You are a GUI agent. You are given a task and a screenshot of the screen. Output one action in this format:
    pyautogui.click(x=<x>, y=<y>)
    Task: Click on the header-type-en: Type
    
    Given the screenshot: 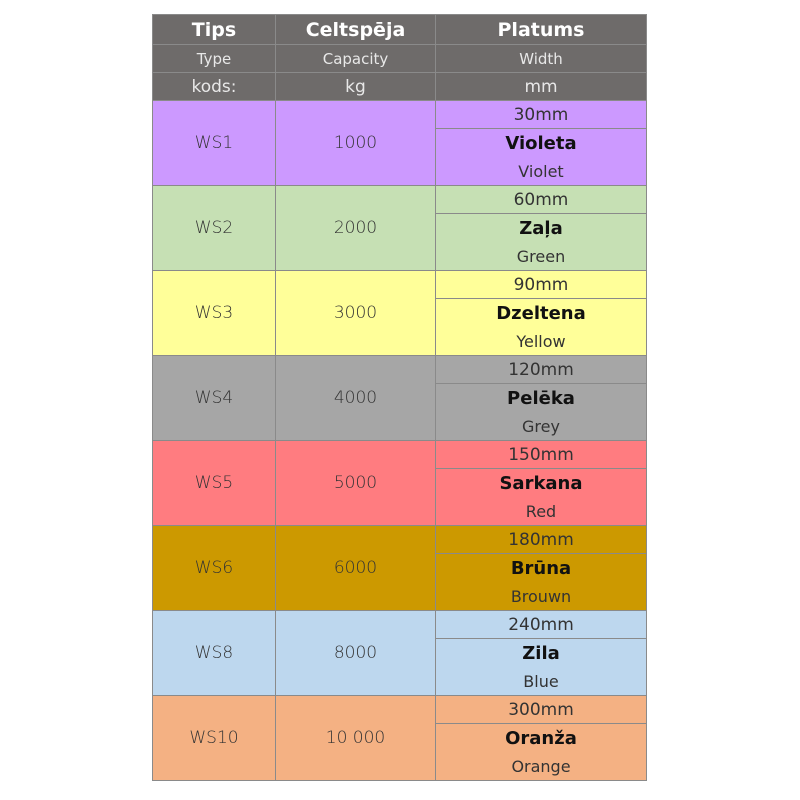 What is the action you would take?
    pyautogui.click(x=214, y=58)
    